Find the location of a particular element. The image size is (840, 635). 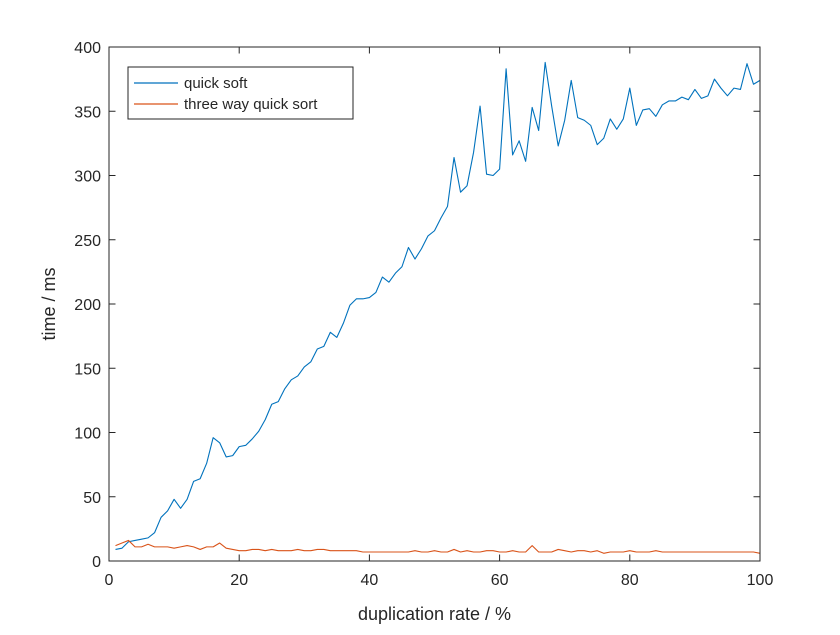

x-tick-label-40: 40 is located at coordinates (370, 580).